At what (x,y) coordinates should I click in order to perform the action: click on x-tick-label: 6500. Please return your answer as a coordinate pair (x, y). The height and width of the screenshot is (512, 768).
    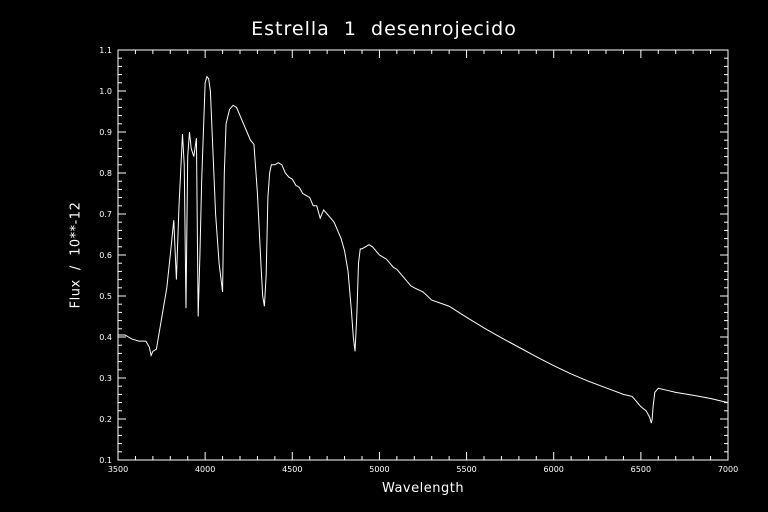
    Looking at the image, I should click on (641, 469).